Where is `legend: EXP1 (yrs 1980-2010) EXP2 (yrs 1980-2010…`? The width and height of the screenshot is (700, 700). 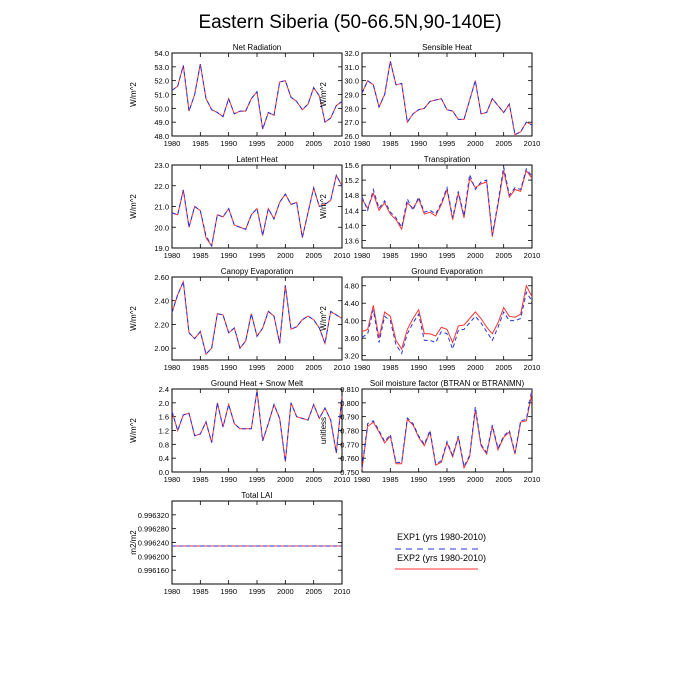
legend: EXP1 (yrs 1980-2010) EXP2 (yrs 1980-2010… is located at coordinates (440, 551).